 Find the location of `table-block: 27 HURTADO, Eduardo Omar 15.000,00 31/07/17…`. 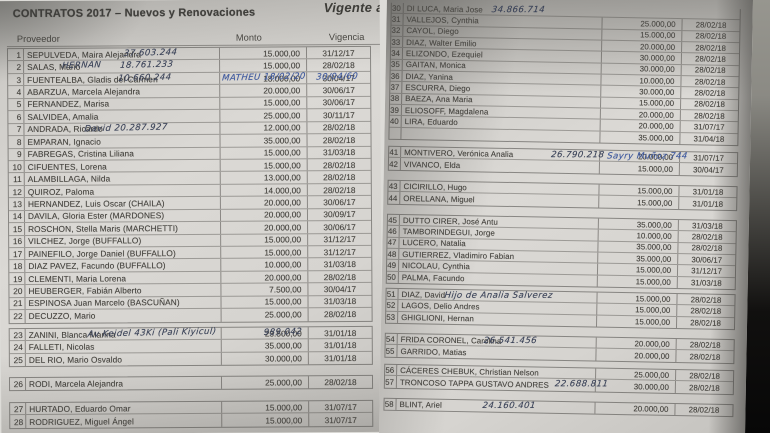

table-block: 27 HURTADO, Eduardo Omar 15.000,00 31/07/17… is located at coordinates (191, 414).